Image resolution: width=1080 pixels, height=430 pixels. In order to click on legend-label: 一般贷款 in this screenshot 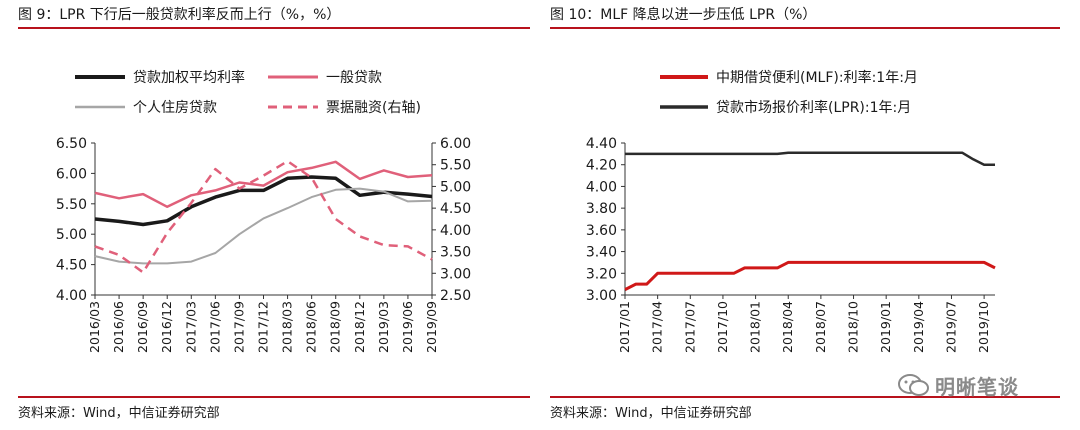, I will do `click(354, 78)`.